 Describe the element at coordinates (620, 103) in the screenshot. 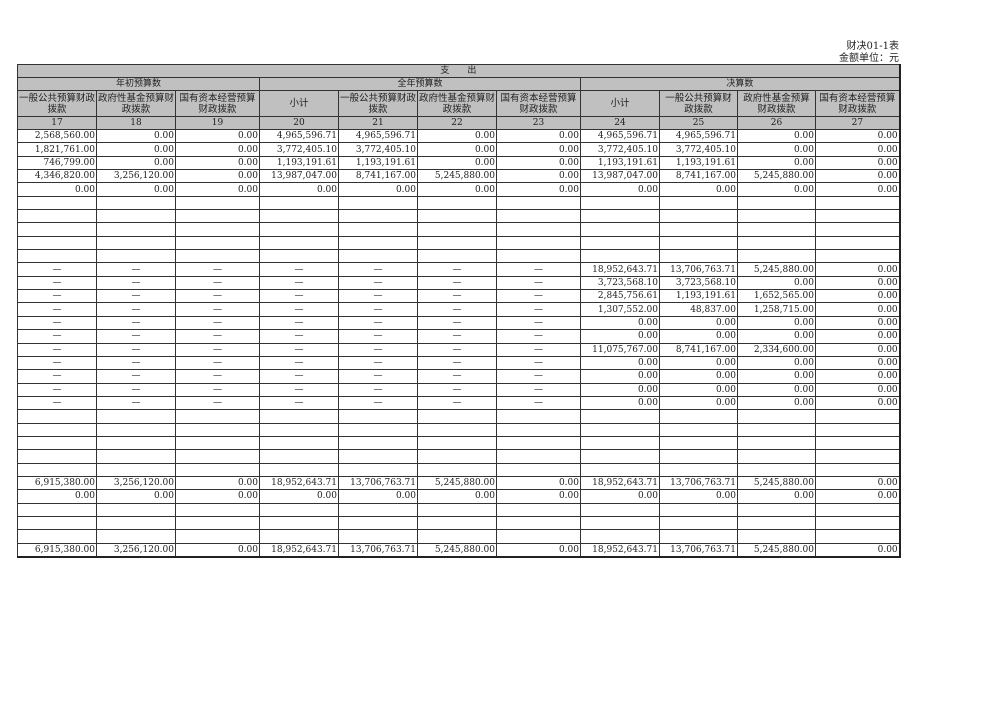

I see `column-header: 小计` at that location.